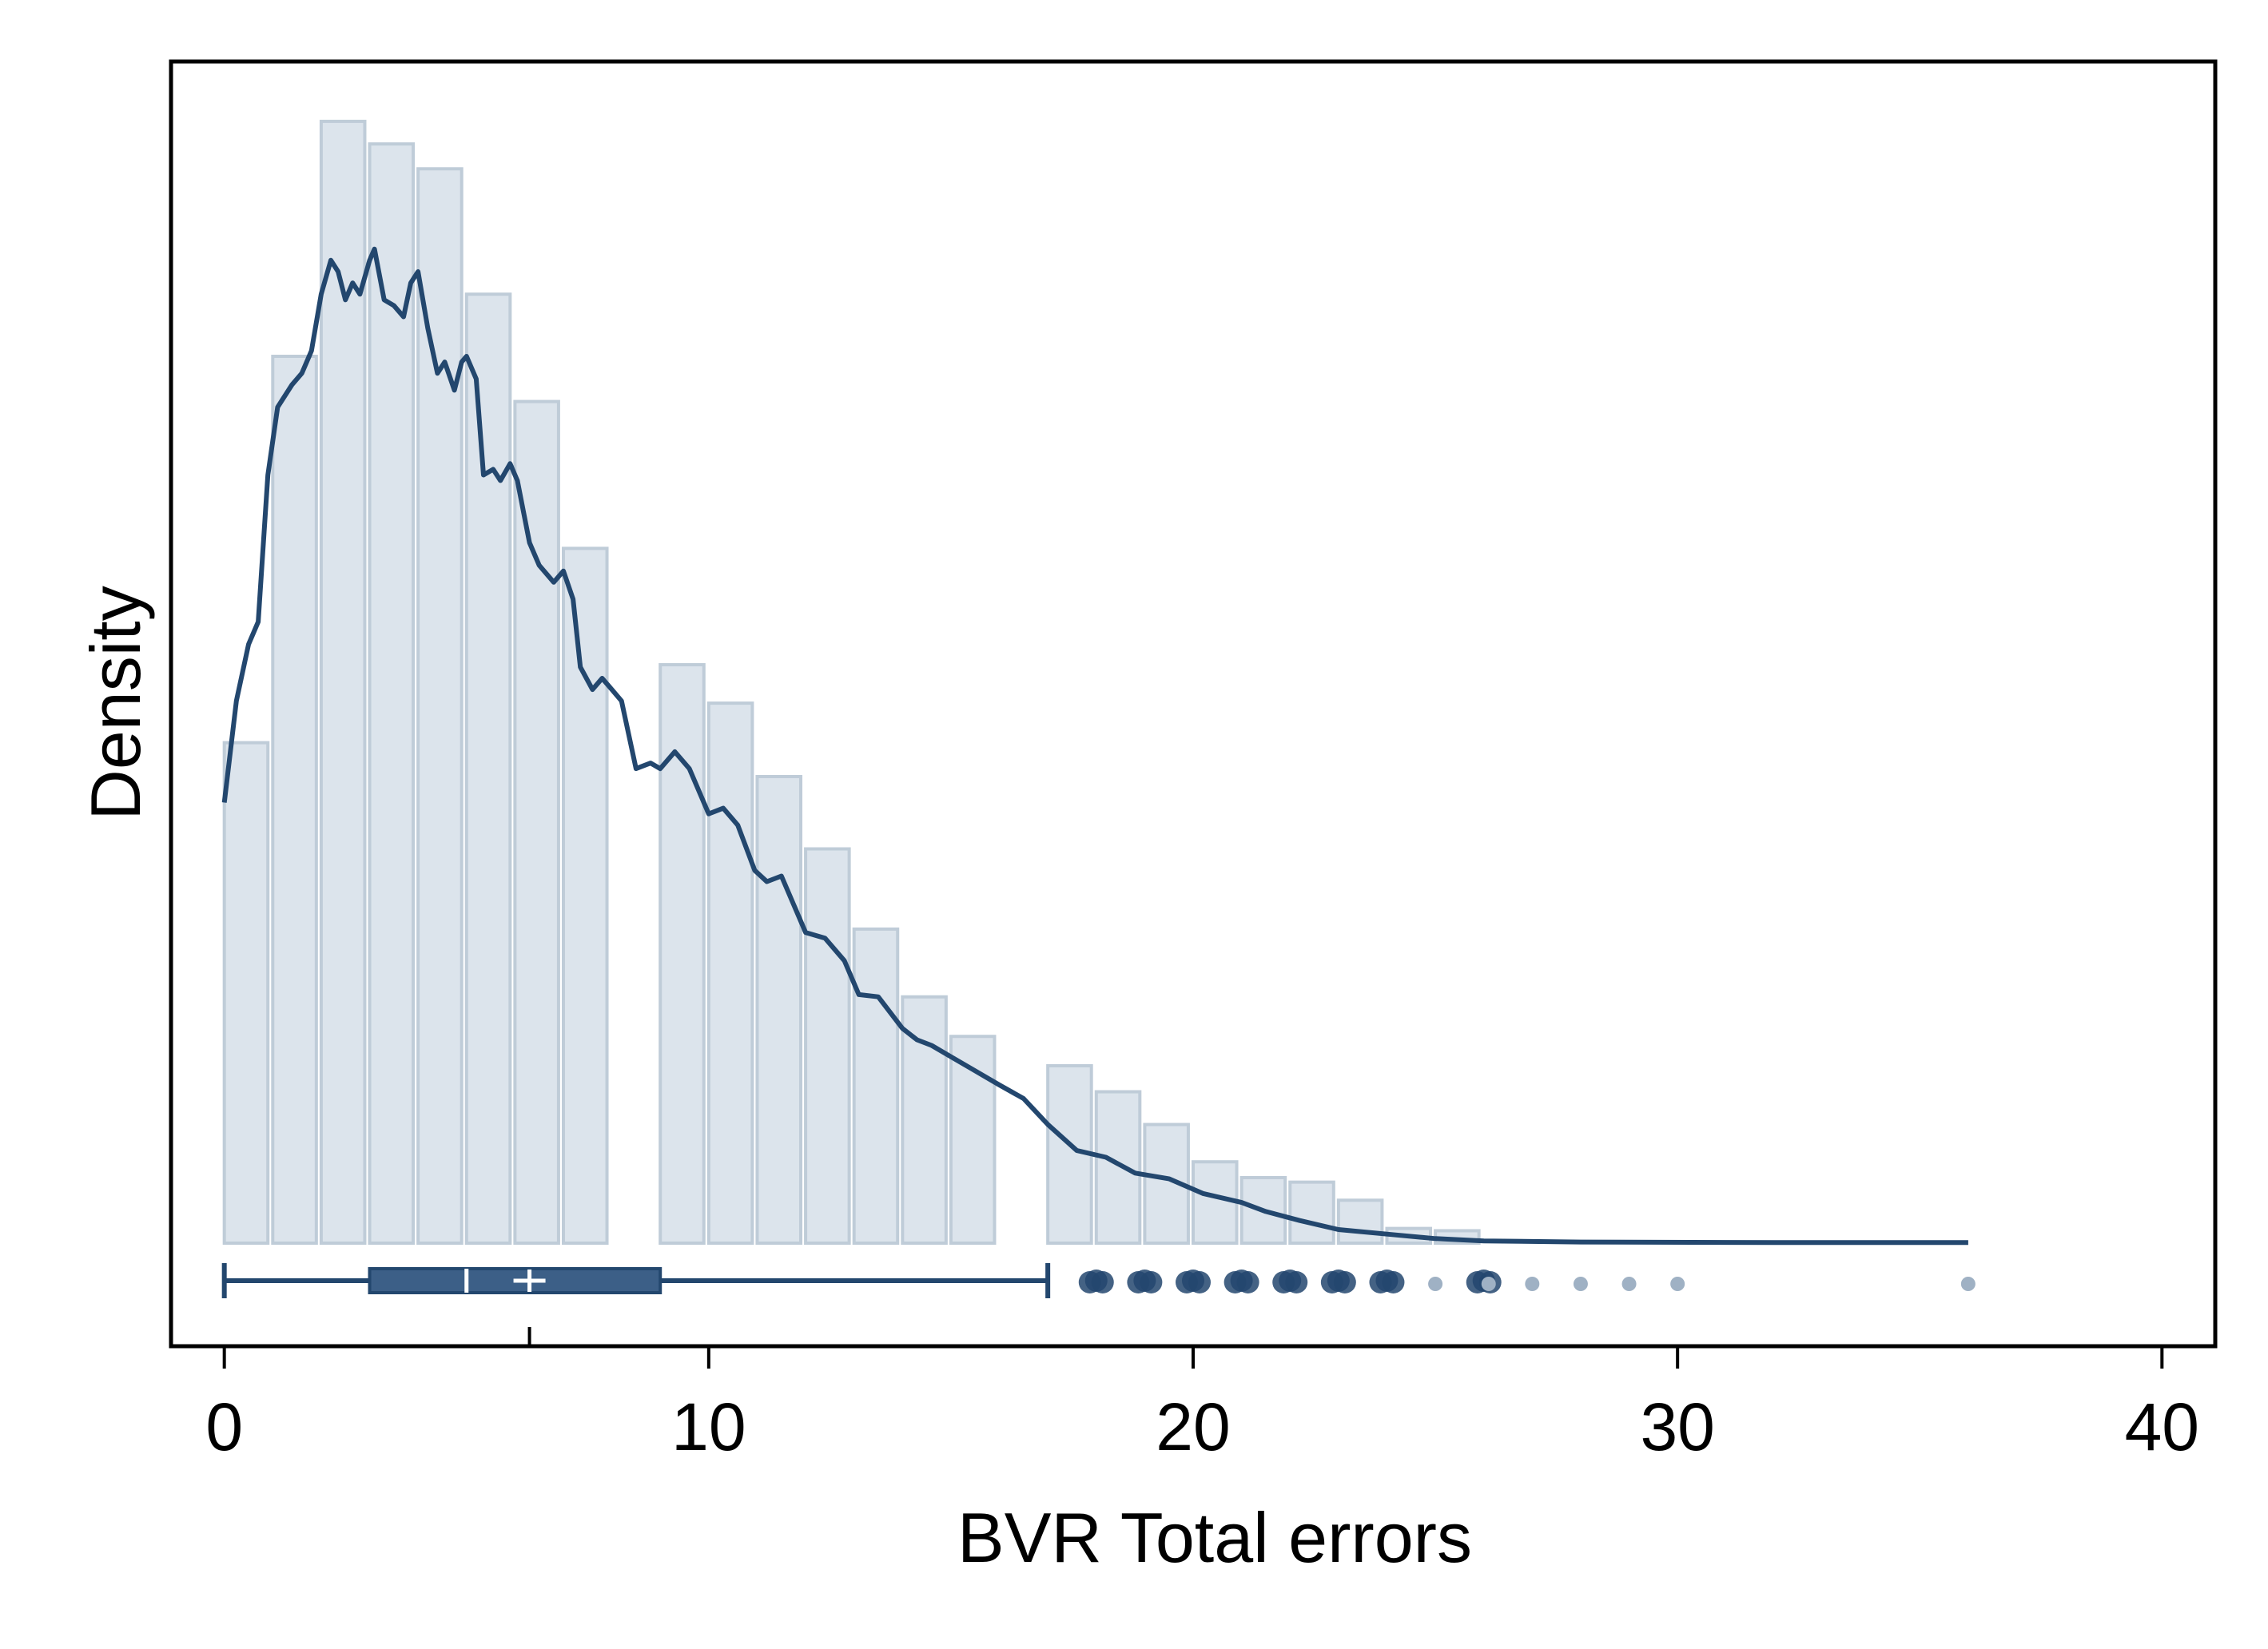 Image resolution: width=2268 pixels, height=1649 pixels. I want to click on boxplot-layer, so click(636, 1304).